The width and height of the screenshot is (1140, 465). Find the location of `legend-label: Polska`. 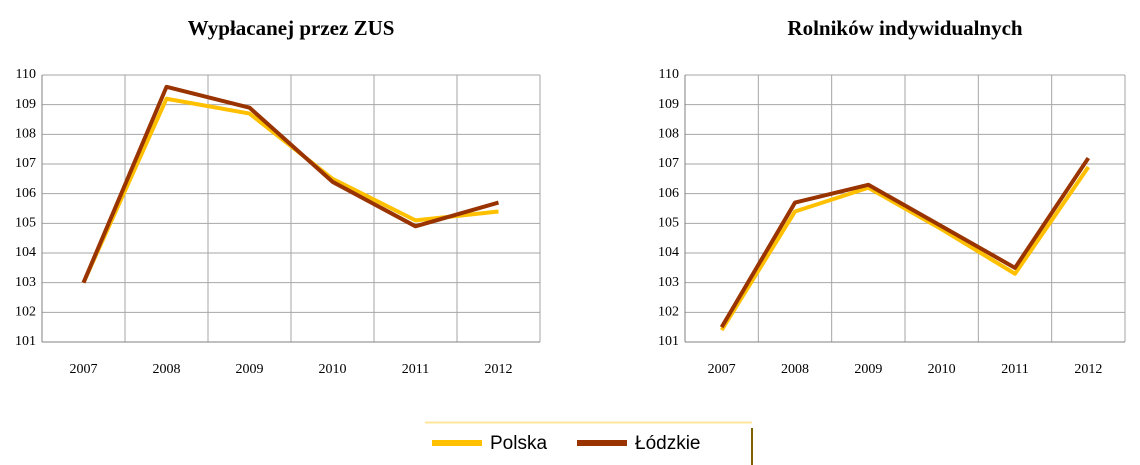

legend-label: Polska is located at coordinates (518, 443).